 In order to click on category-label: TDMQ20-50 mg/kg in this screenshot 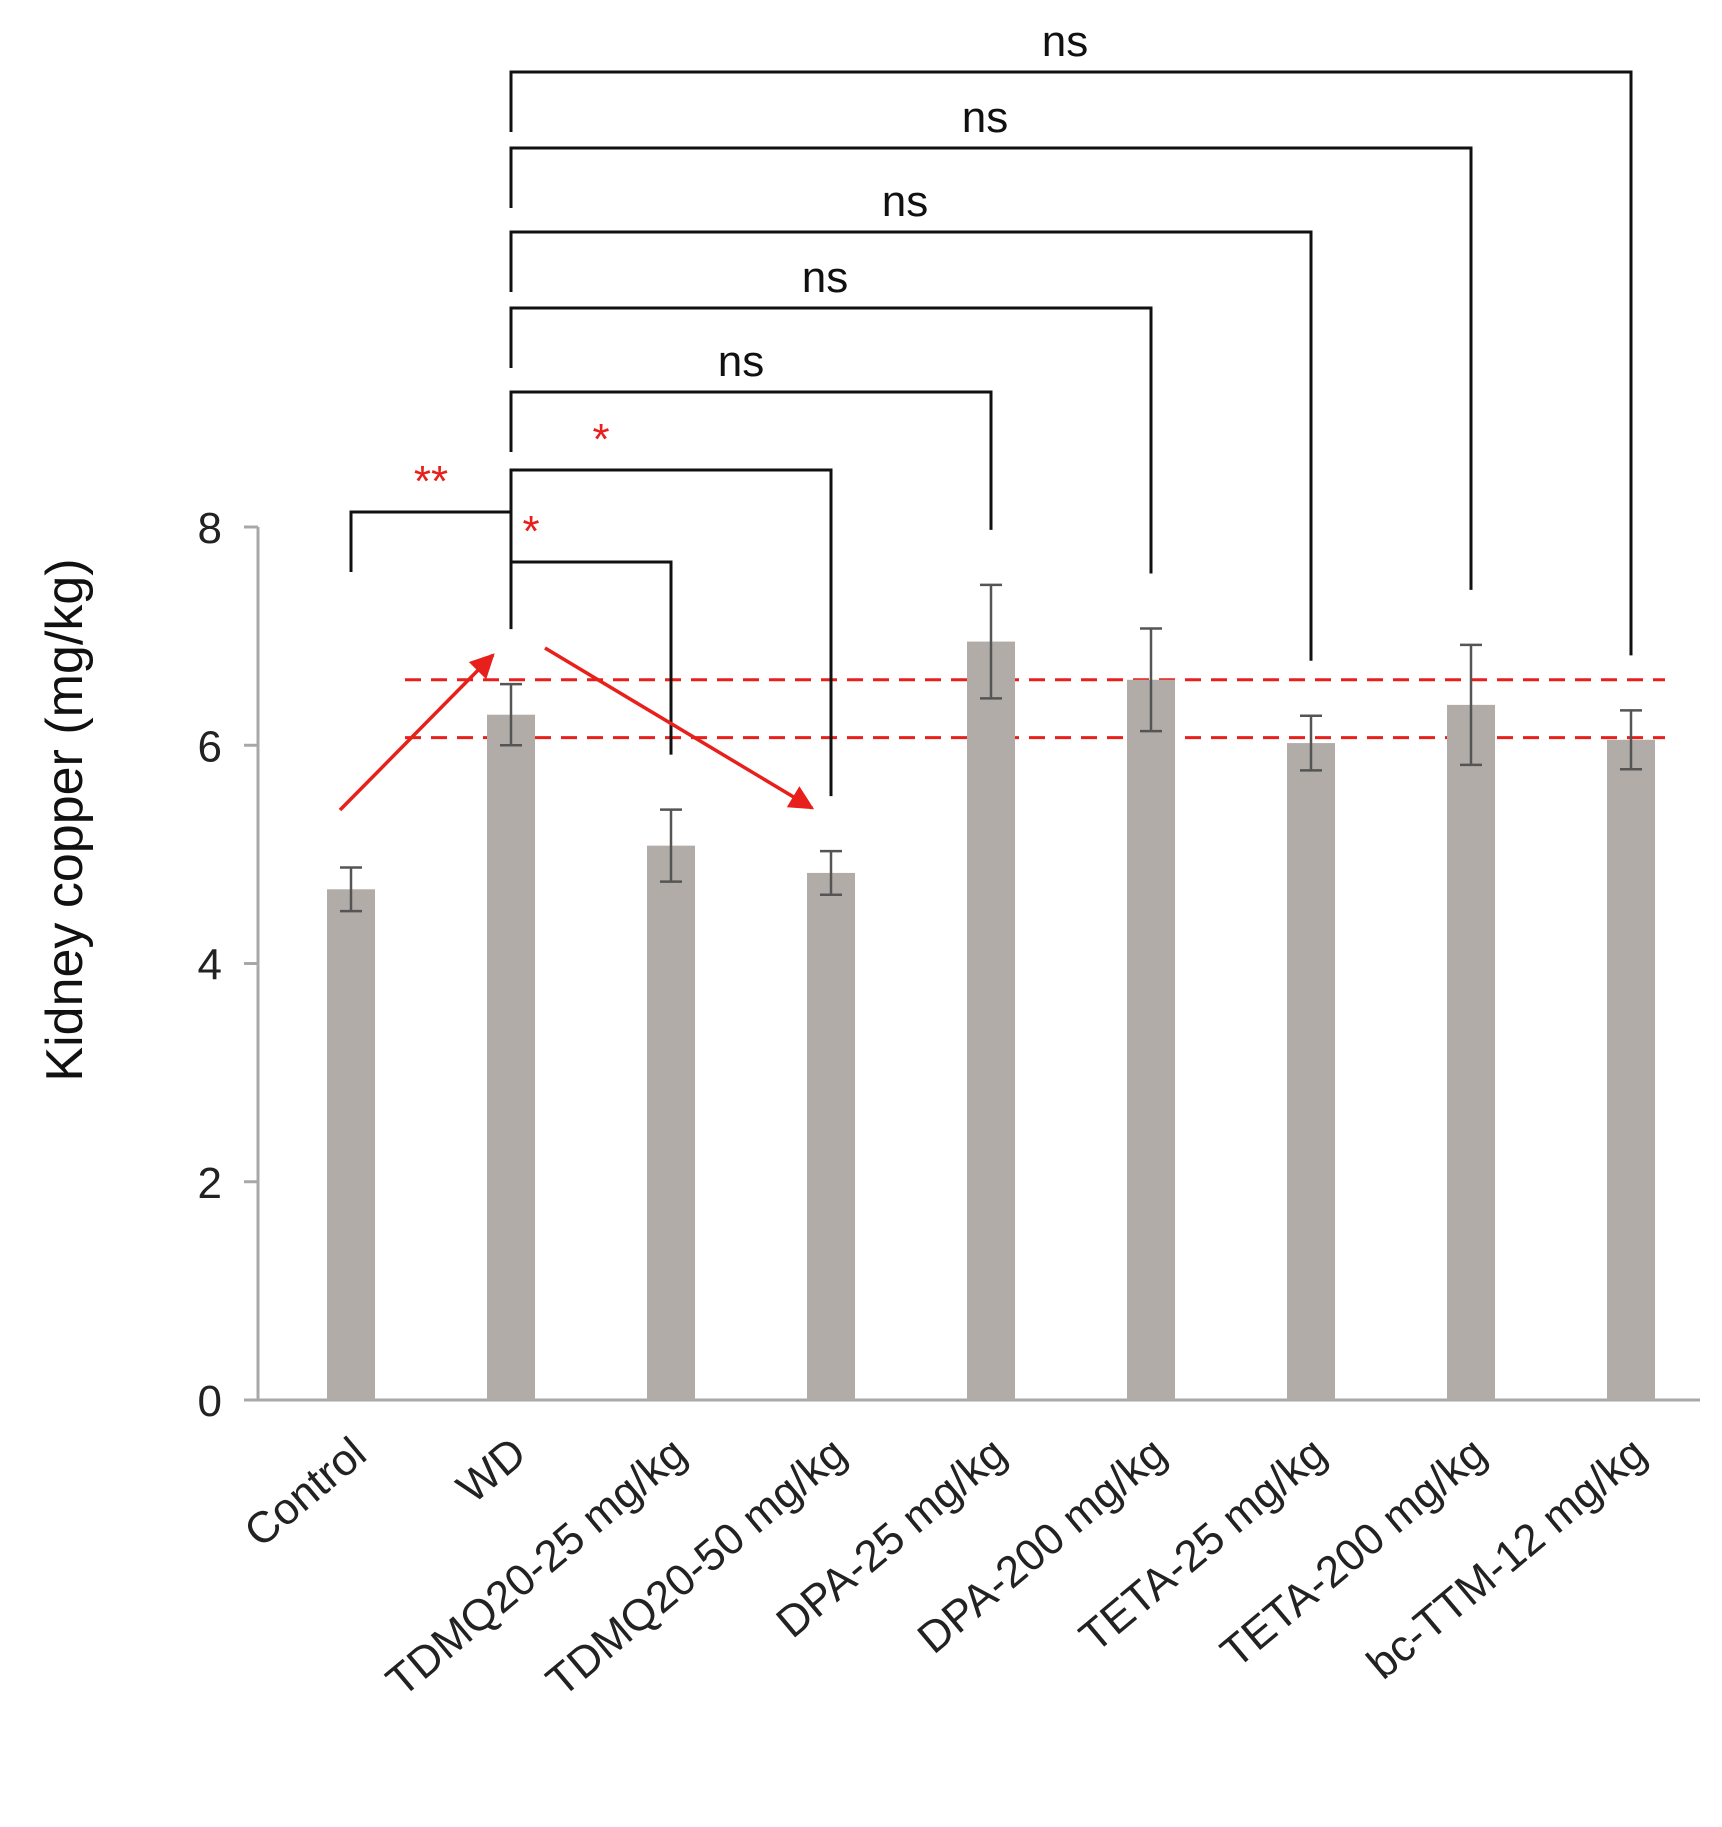, I will do `click(696, 1567)`.